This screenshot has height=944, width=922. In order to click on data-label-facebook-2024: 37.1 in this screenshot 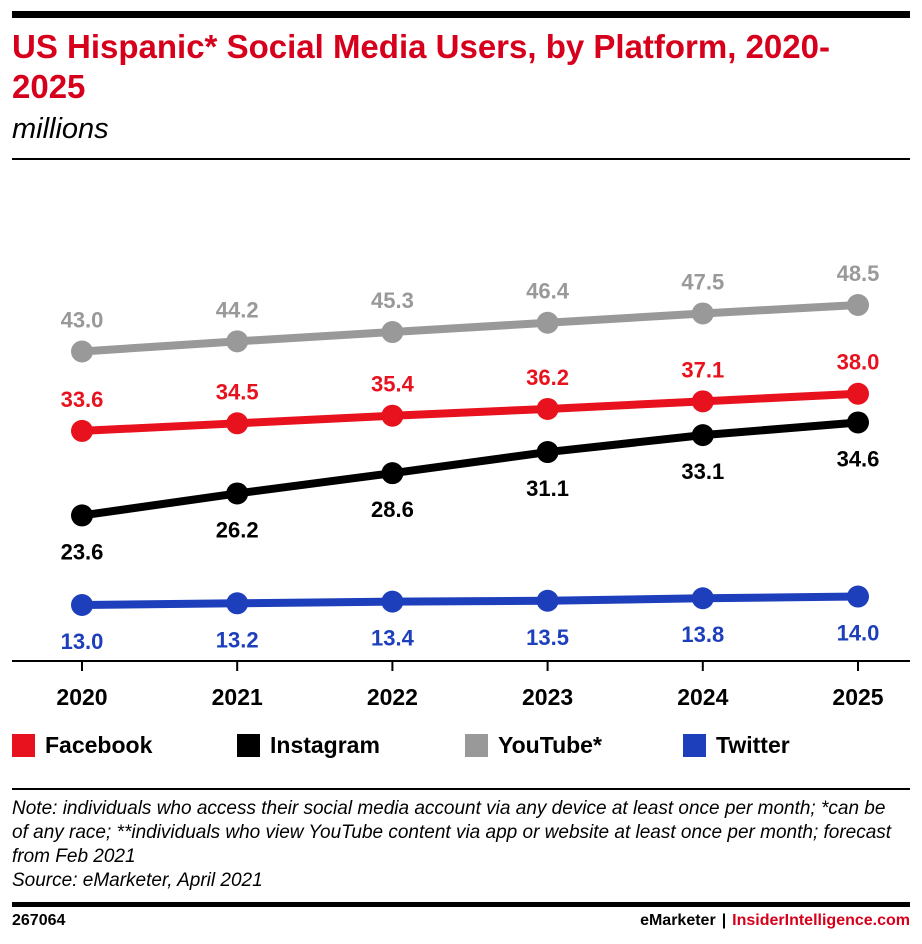, I will do `click(702, 369)`.